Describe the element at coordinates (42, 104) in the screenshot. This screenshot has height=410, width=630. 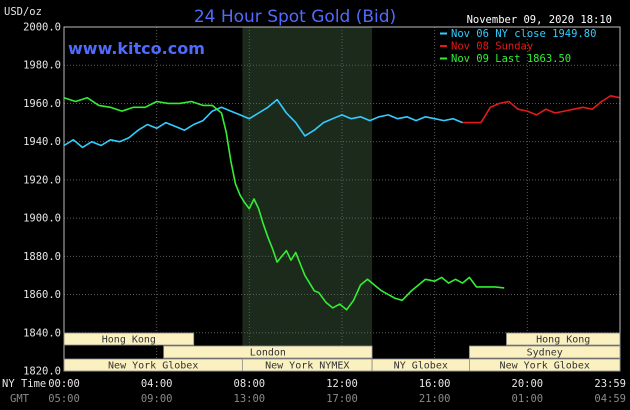
I see `y-tick-label: 1960.0` at that location.